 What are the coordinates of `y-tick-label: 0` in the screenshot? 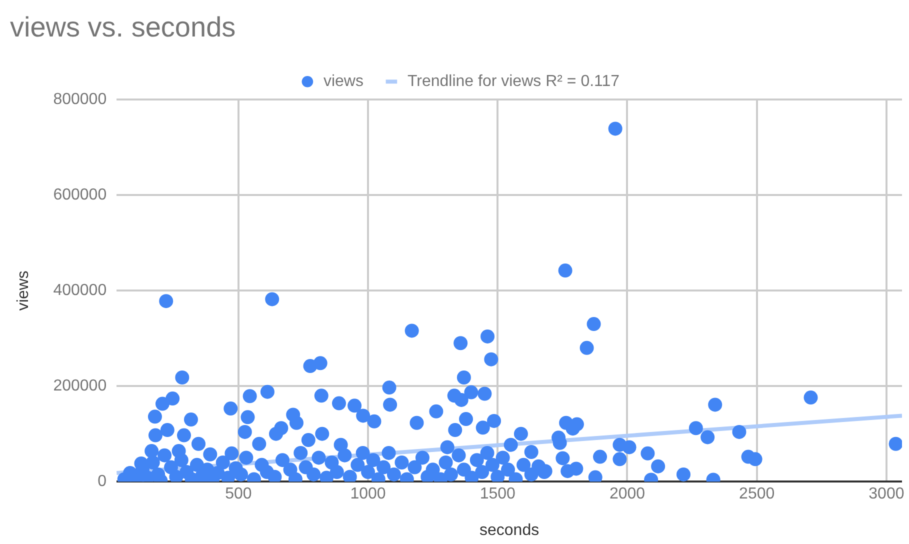 It's located at (102, 481).